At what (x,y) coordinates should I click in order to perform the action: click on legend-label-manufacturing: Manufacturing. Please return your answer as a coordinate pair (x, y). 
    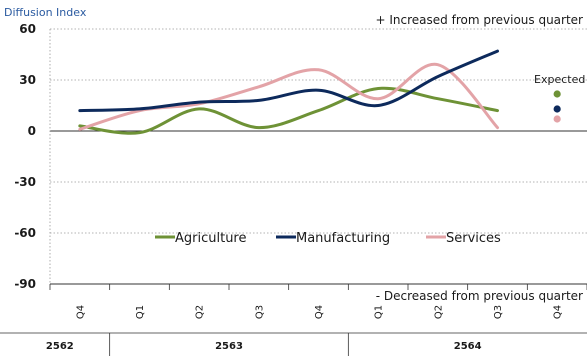
    Looking at the image, I should click on (343, 238).